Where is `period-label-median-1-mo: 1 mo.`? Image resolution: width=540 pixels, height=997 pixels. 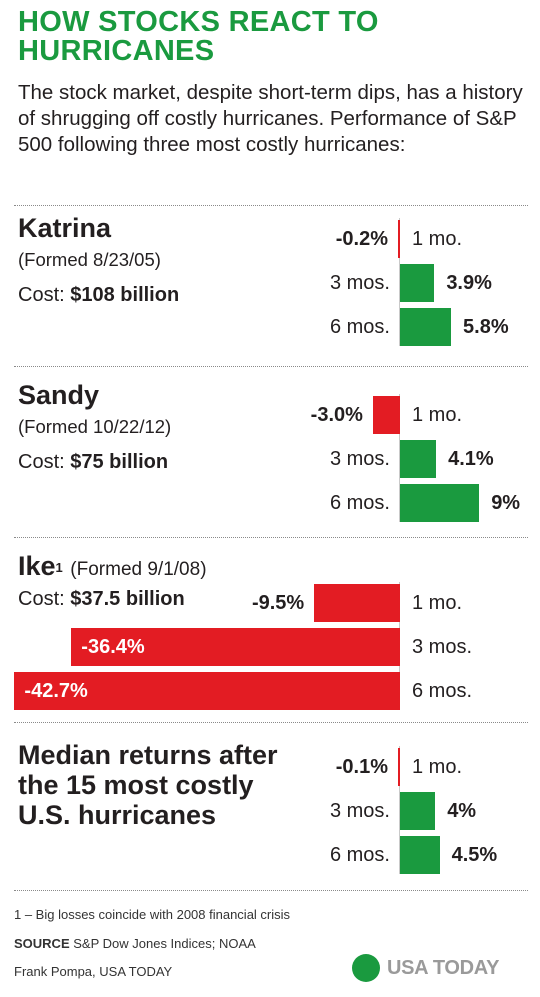 period-label-median-1-mo: 1 mo. is located at coordinates (437, 767).